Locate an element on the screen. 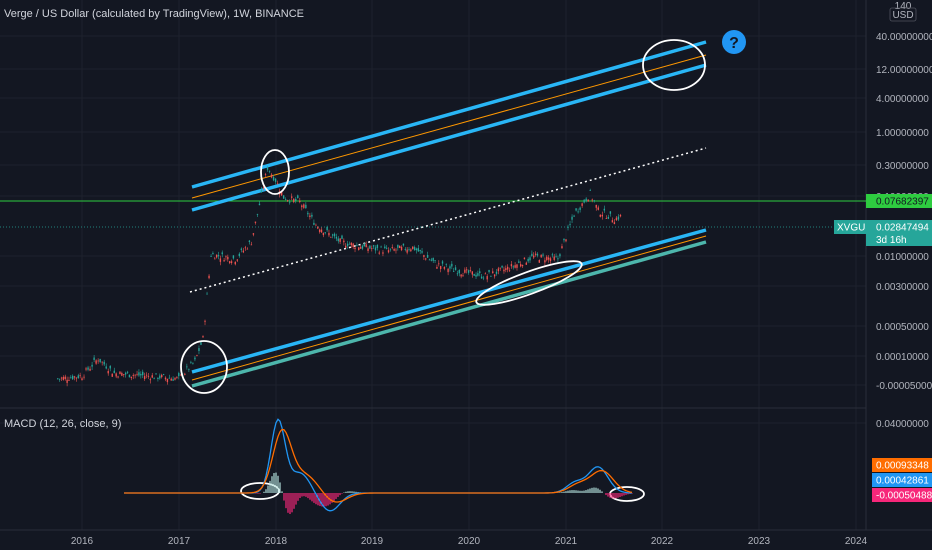 This screenshot has height=550, width=932. lower-channel-bottom is located at coordinates (449, 314).